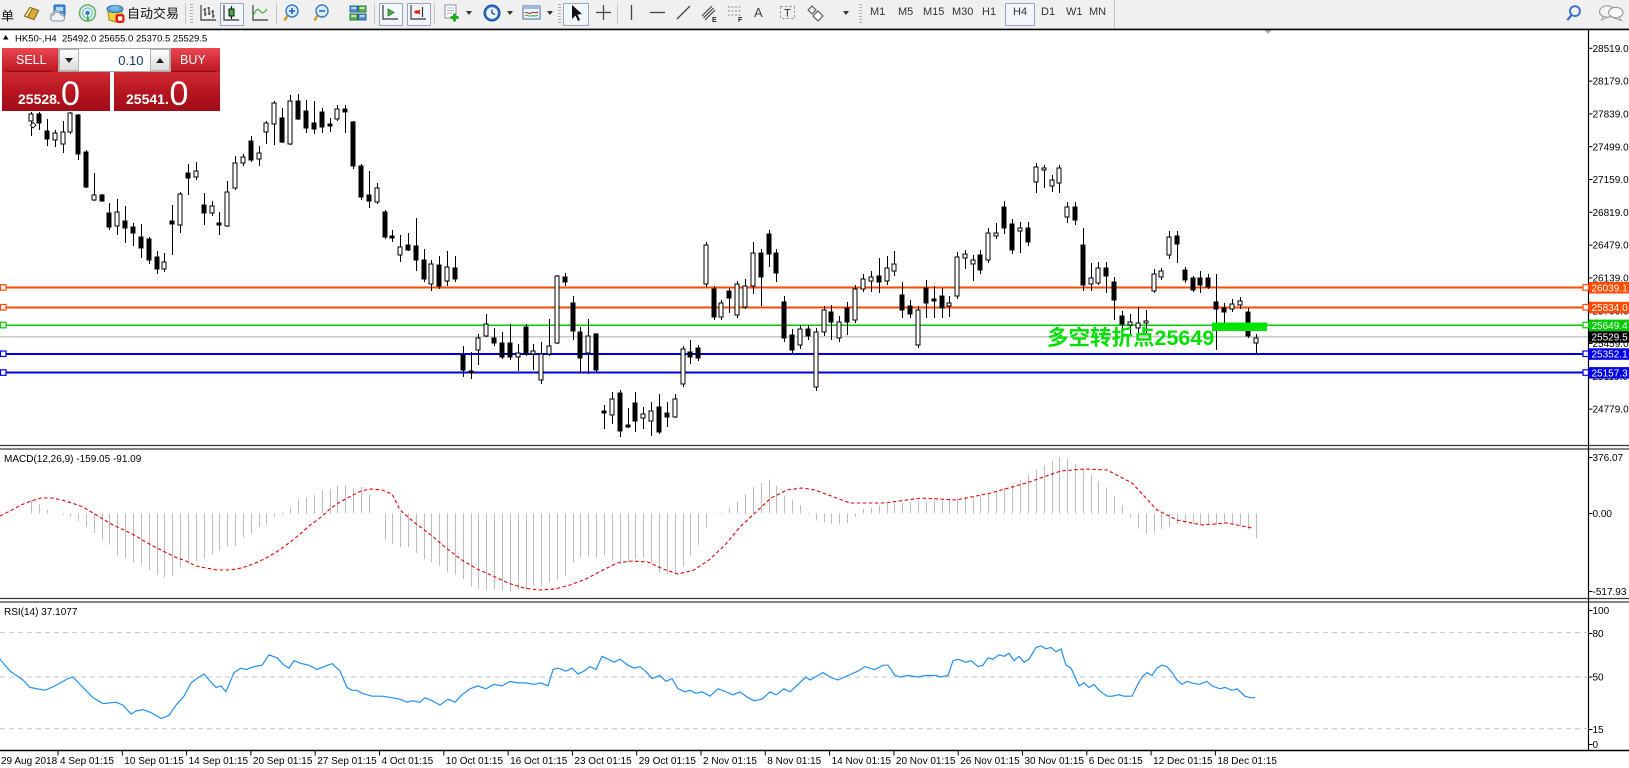 The image size is (1629, 768). Describe the element at coordinates (475, 761) in the screenshot. I see `svg-text: 10 Oct 01:15` at that location.